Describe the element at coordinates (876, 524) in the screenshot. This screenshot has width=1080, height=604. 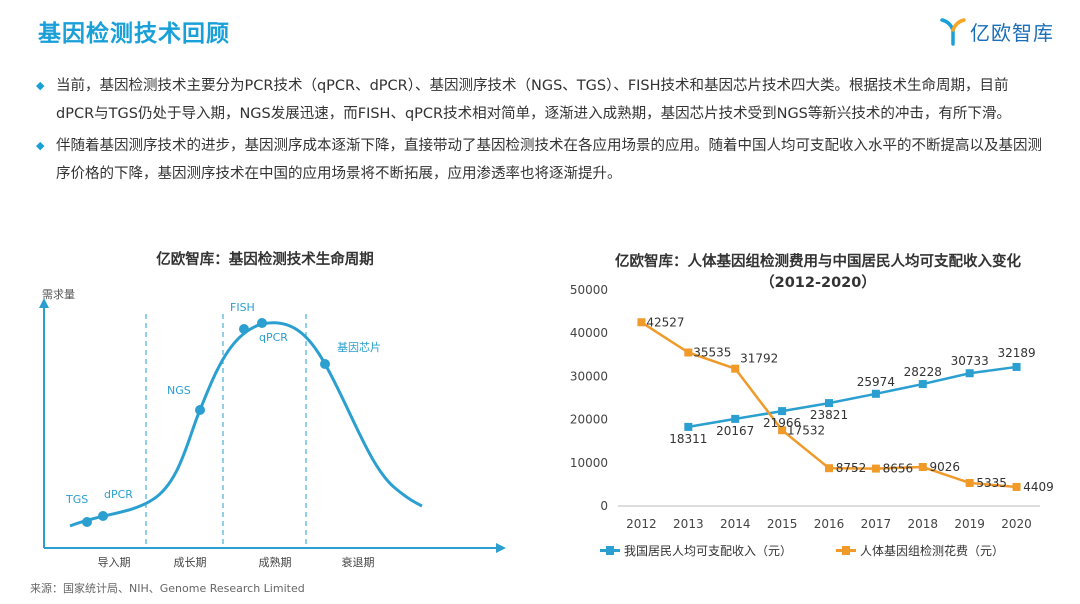
I see `x-tick-label: 2017` at that location.